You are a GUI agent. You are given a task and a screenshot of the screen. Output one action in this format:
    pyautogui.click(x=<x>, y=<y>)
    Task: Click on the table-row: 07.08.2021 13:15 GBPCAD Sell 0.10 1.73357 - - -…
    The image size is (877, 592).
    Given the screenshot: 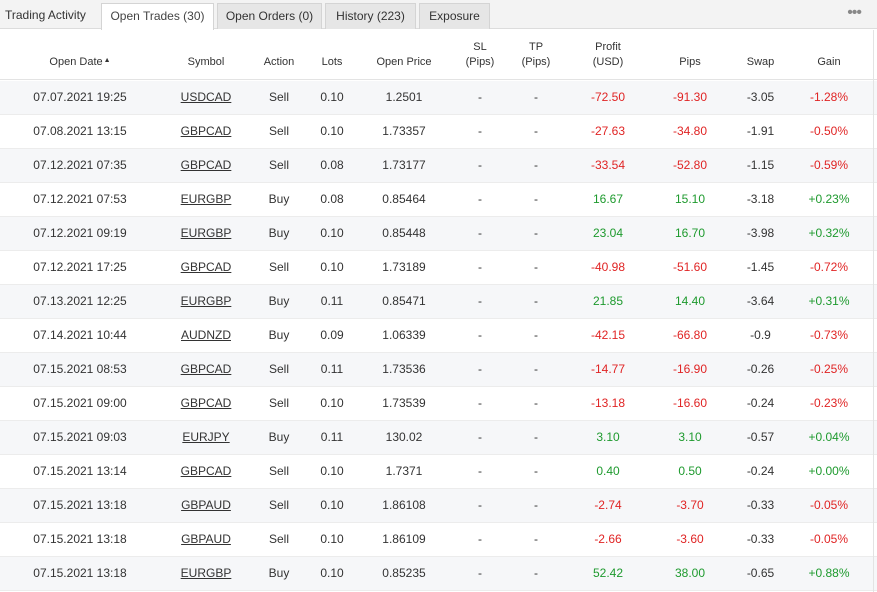 What is the action you would take?
    pyautogui.click(x=438, y=132)
    